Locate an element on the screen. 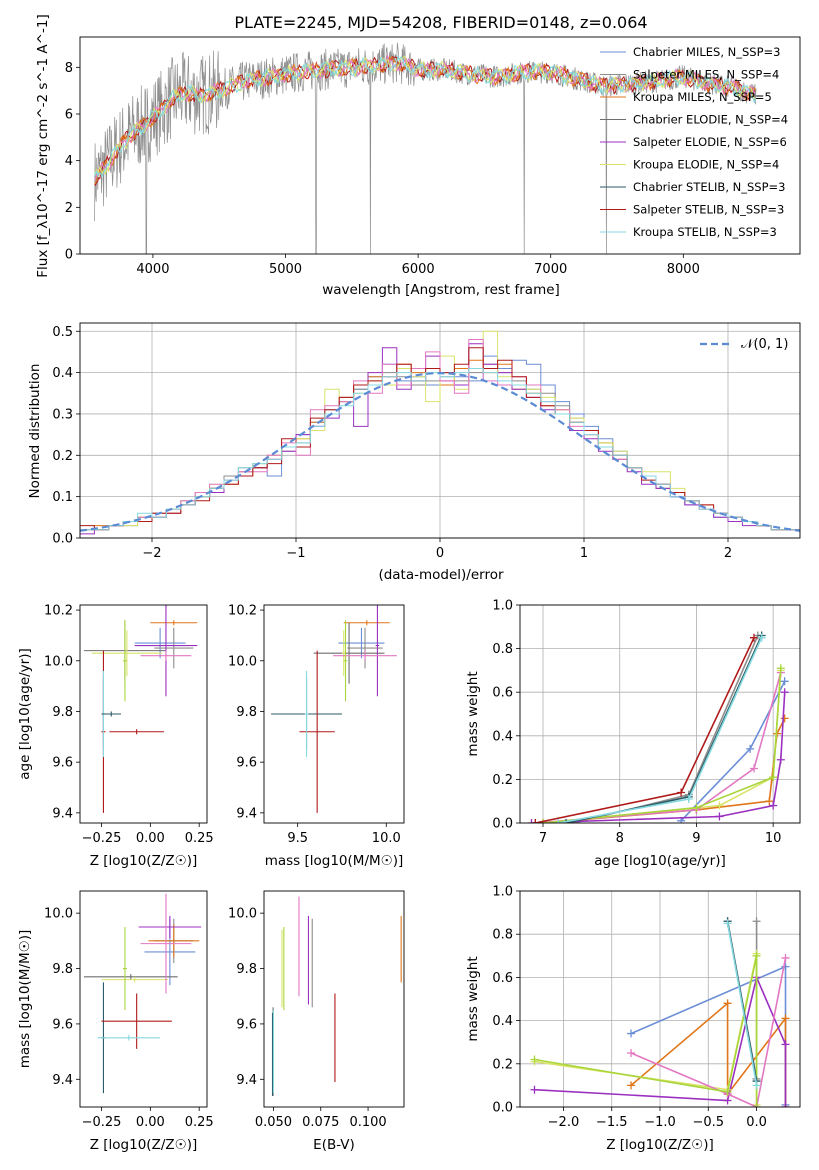 This screenshot has height=1170, width=819. x-tick-label: 10 is located at coordinates (773, 838).